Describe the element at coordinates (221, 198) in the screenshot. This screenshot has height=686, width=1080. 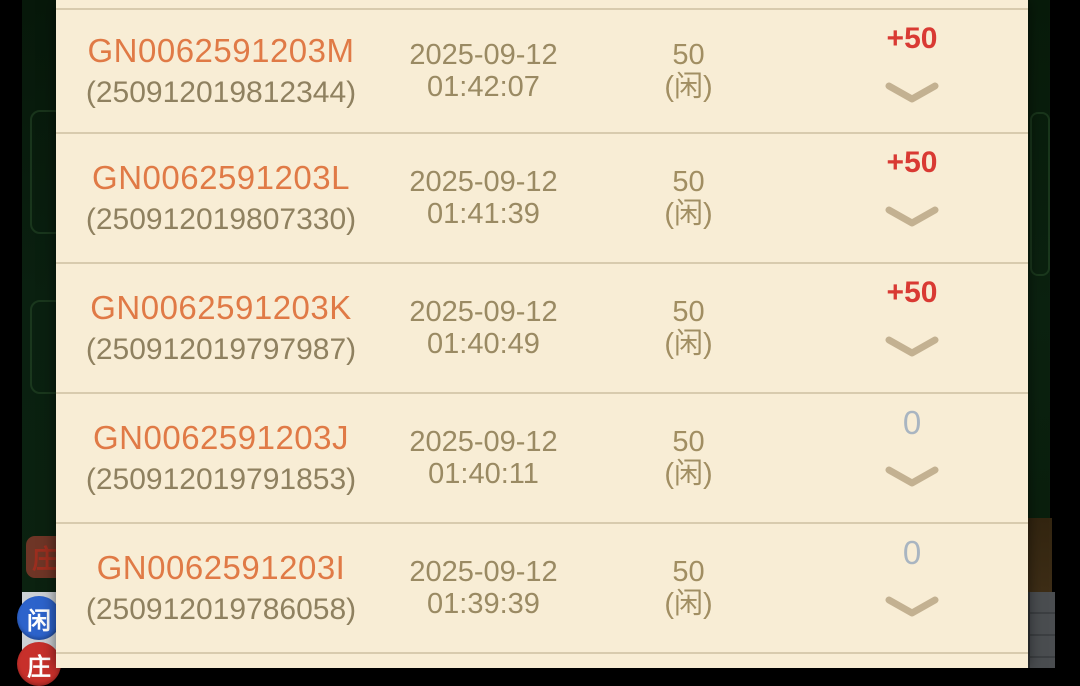
I see `order-id-cell: GN0062591203L (250912019807330)` at that location.